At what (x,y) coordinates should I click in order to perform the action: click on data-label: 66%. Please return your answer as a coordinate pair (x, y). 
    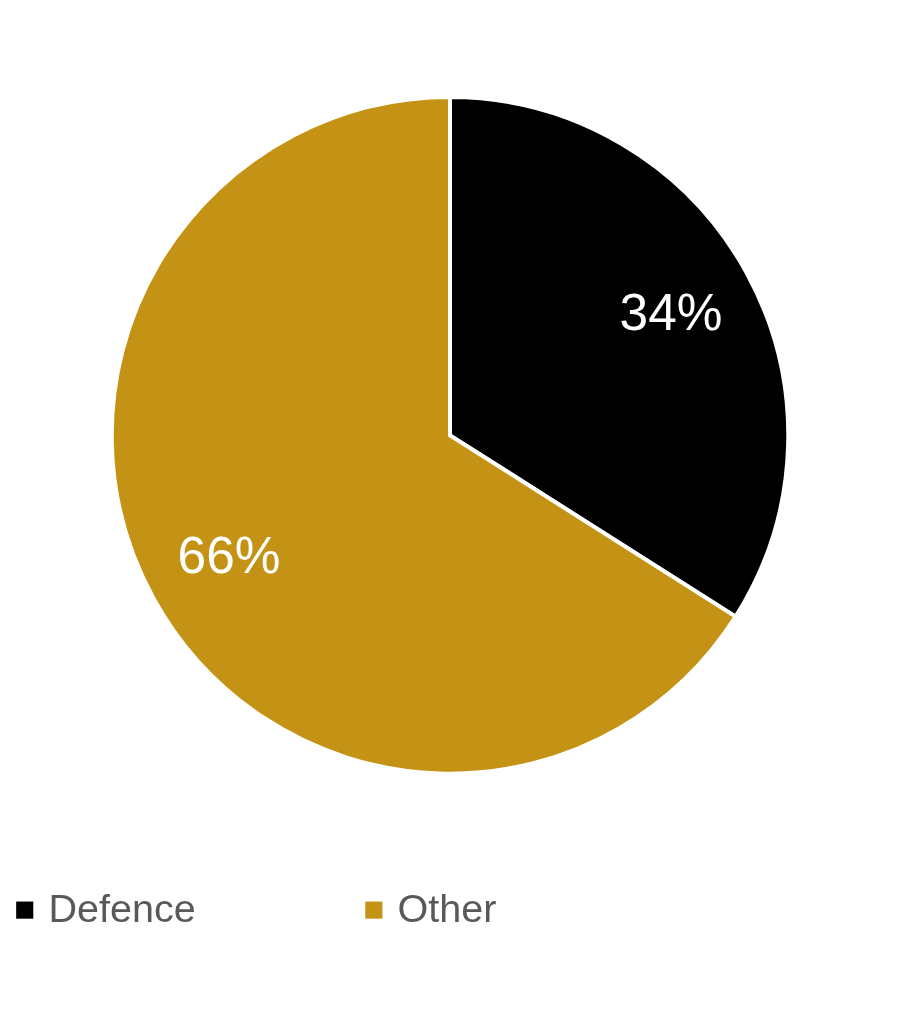
    Looking at the image, I should click on (229, 554).